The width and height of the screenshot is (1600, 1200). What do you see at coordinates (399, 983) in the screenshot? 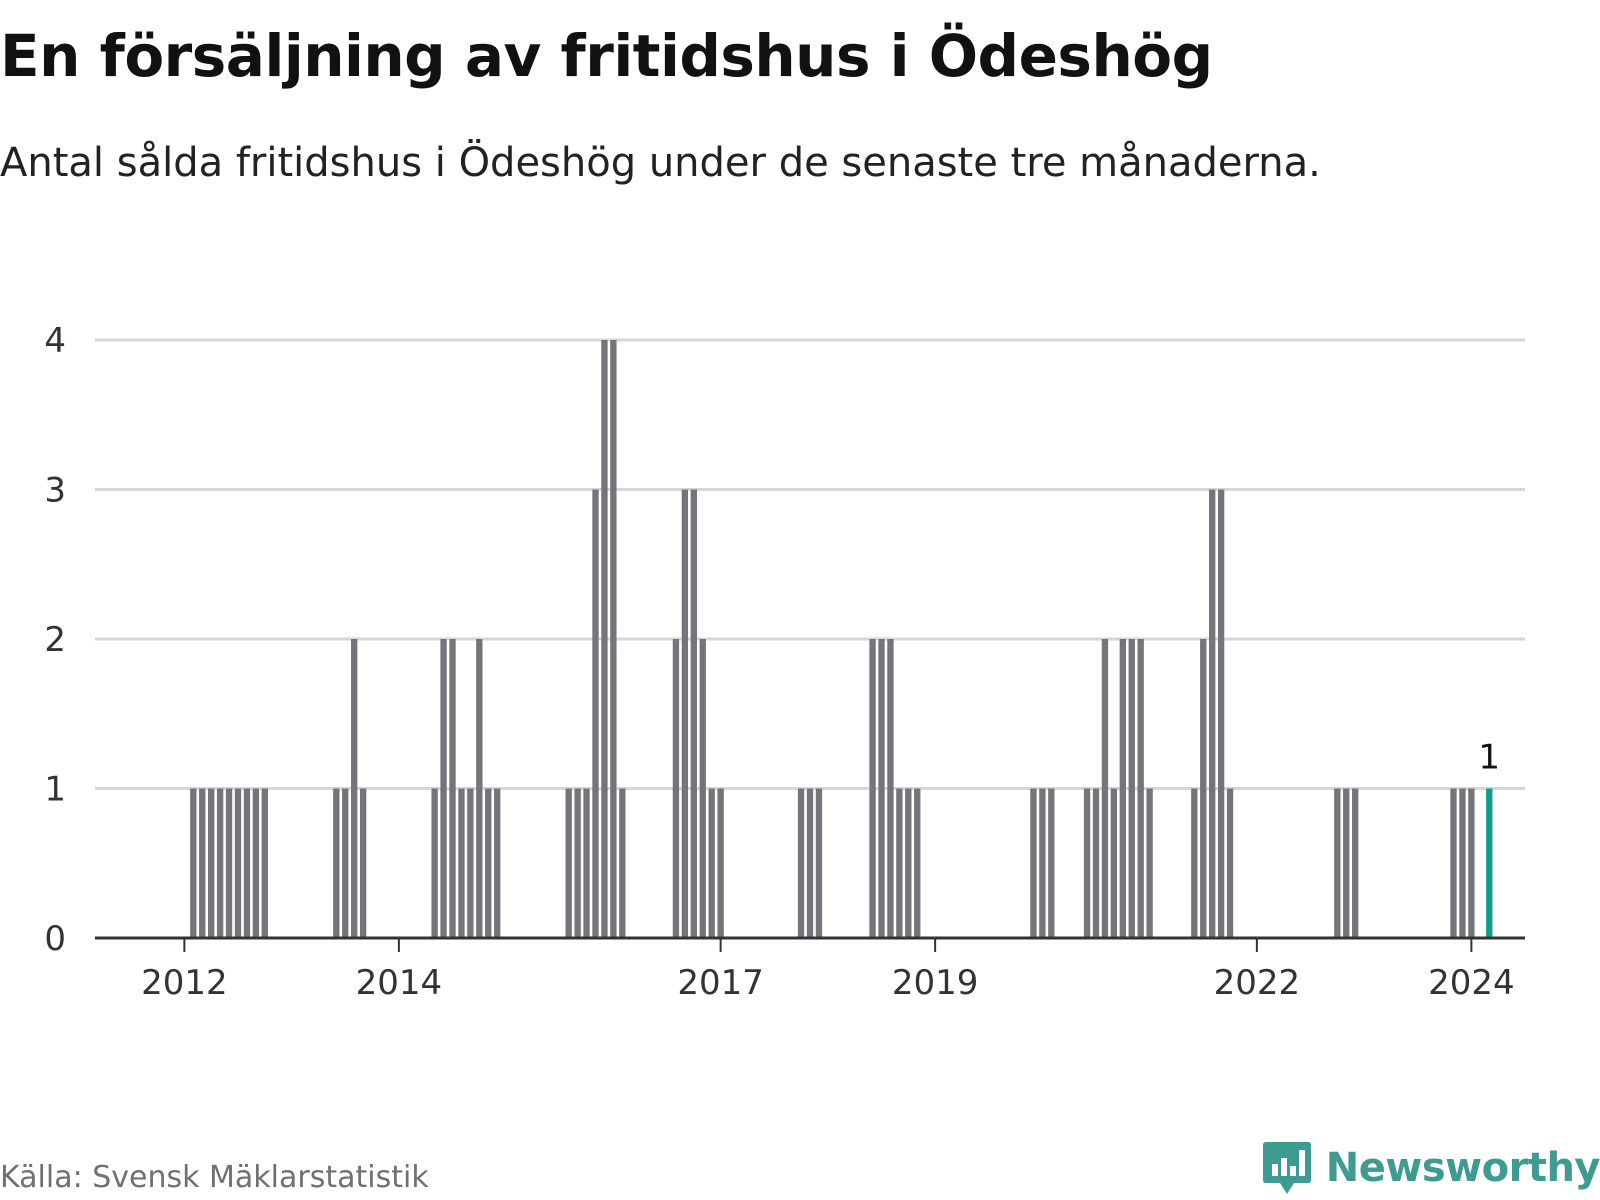
I see `x-tick-label: 2014` at bounding box center [399, 983].